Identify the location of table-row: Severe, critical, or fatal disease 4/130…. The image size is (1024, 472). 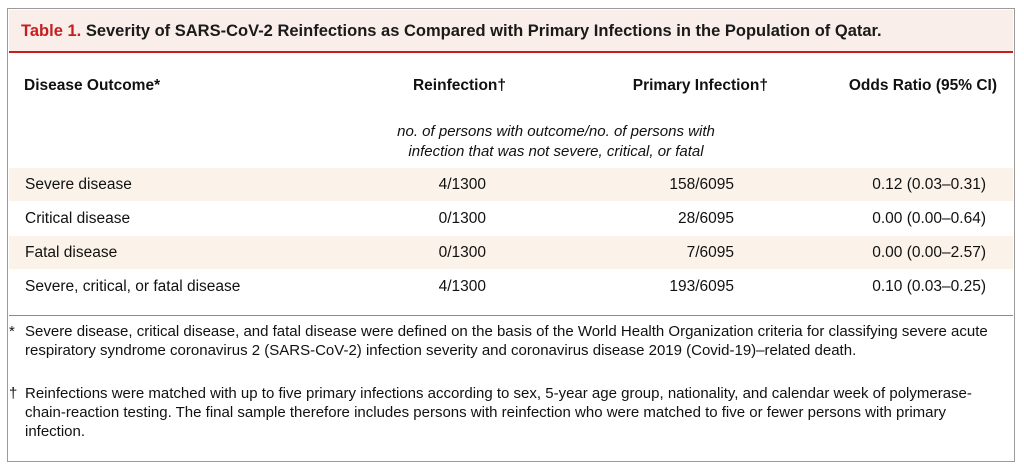
(511, 286).